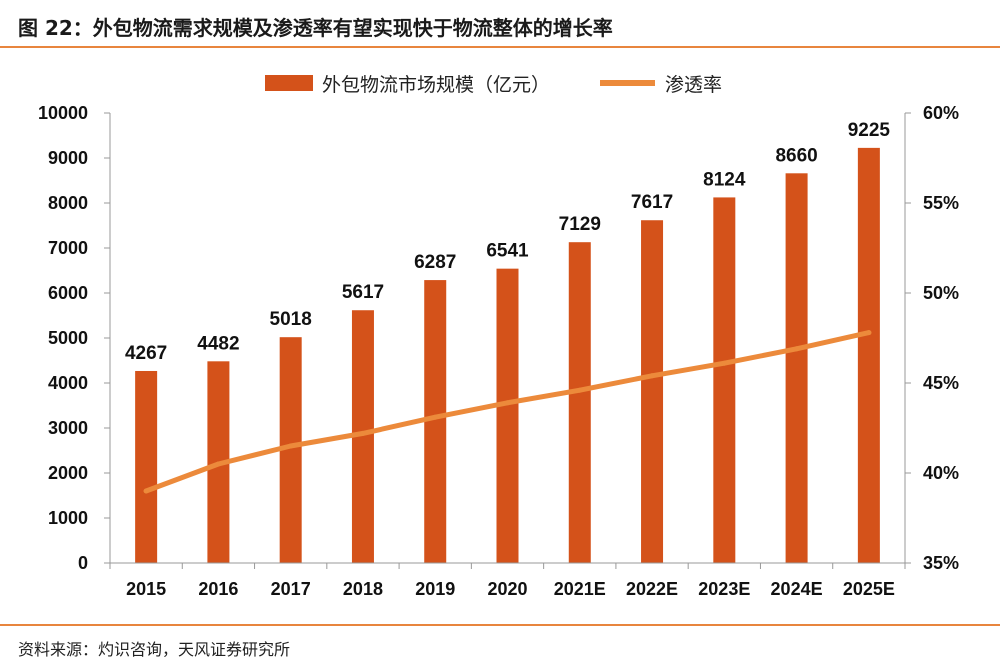  What do you see at coordinates (941, 383) in the screenshot?
I see `right-tick-label: 45%` at bounding box center [941, 383].